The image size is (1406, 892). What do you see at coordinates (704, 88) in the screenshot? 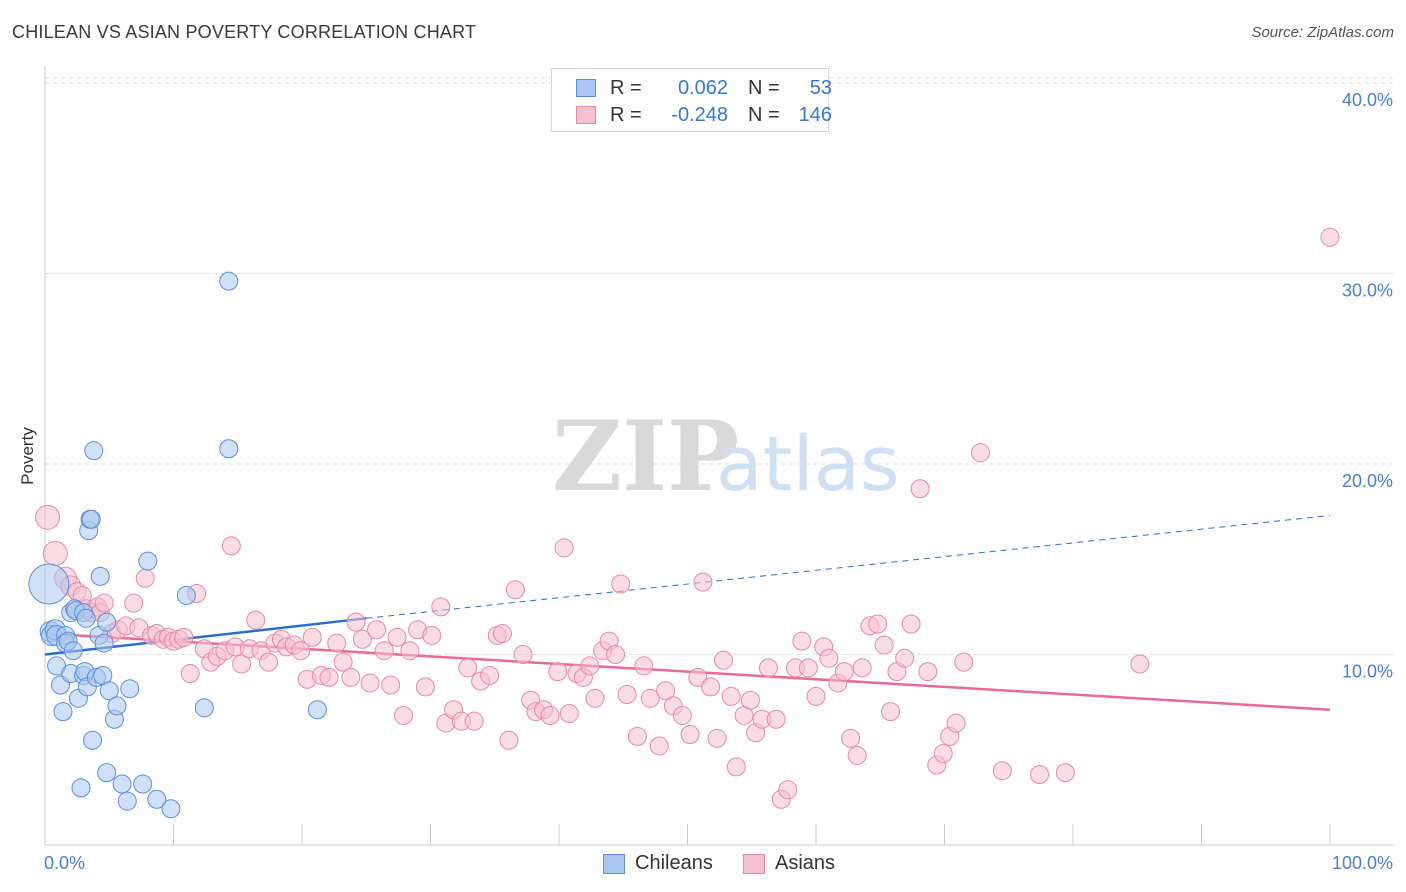
I see `legend-row-chileans: R = 0.062 N = 53` at bounding box center [704, 88].